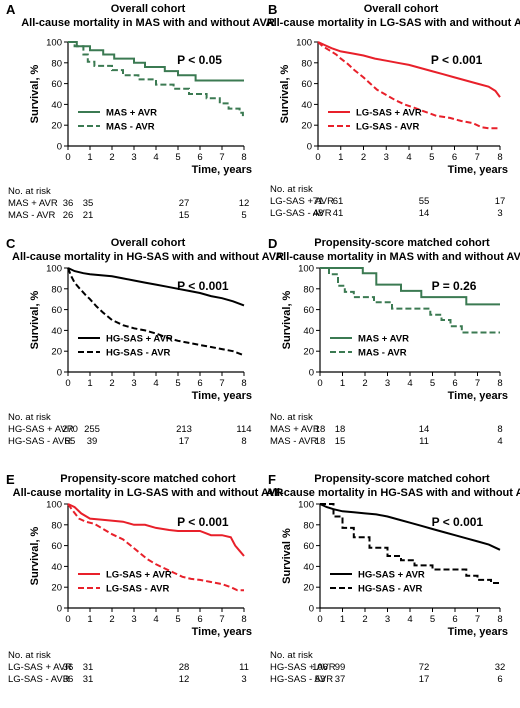 This screenshot has width=520, height=708. I want to click on panel-letter: F, so click(272, 479).